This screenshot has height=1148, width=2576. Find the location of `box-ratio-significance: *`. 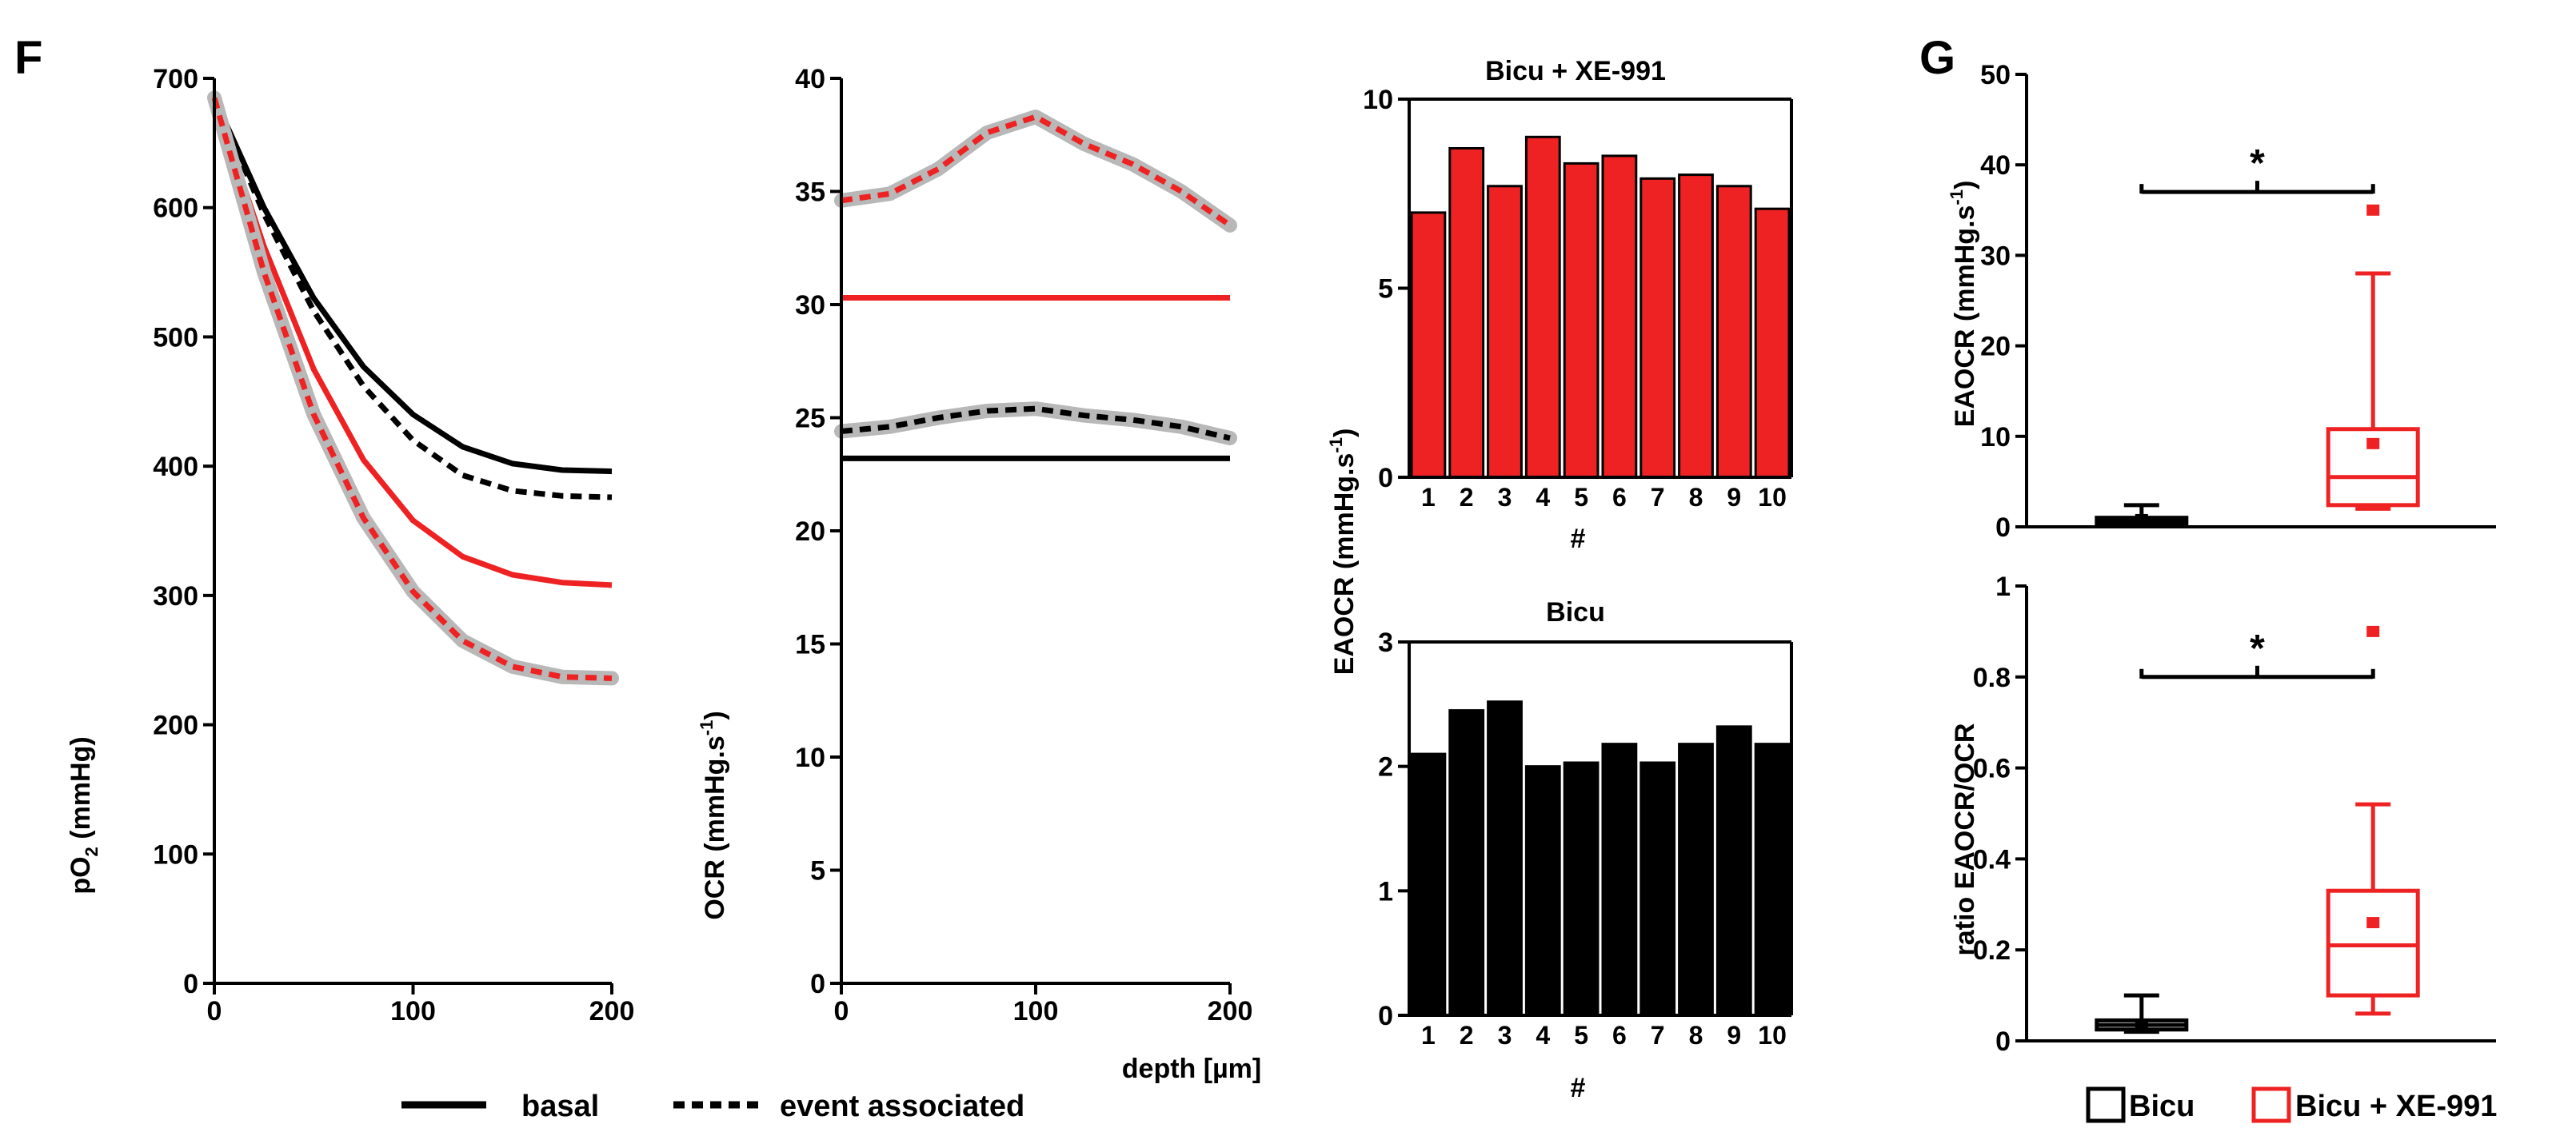

box-ratio-significance: * is located at coordinates (2257, 654).